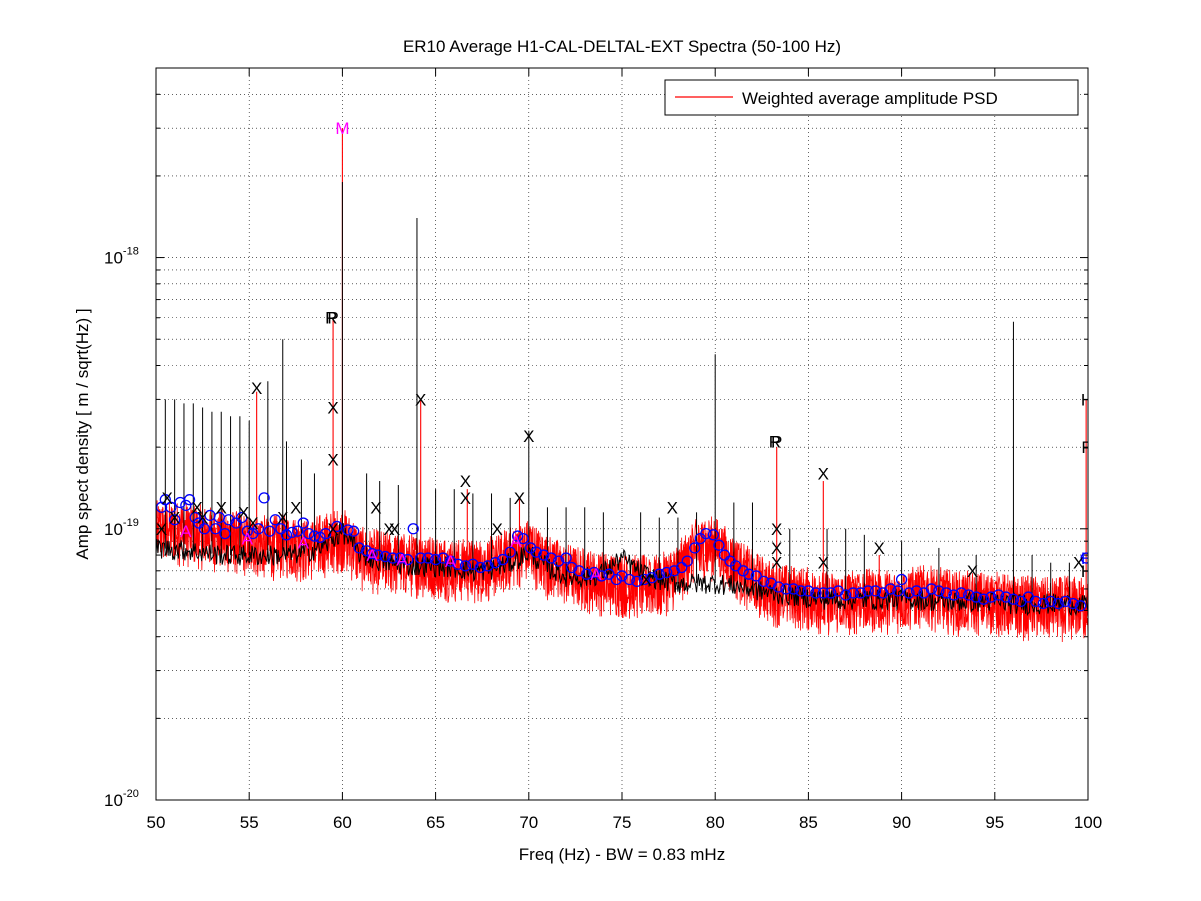 This screenshot has height=901, width=1201. I want to click on legend: Weighted average amplitude PSD, so click(871, 97).